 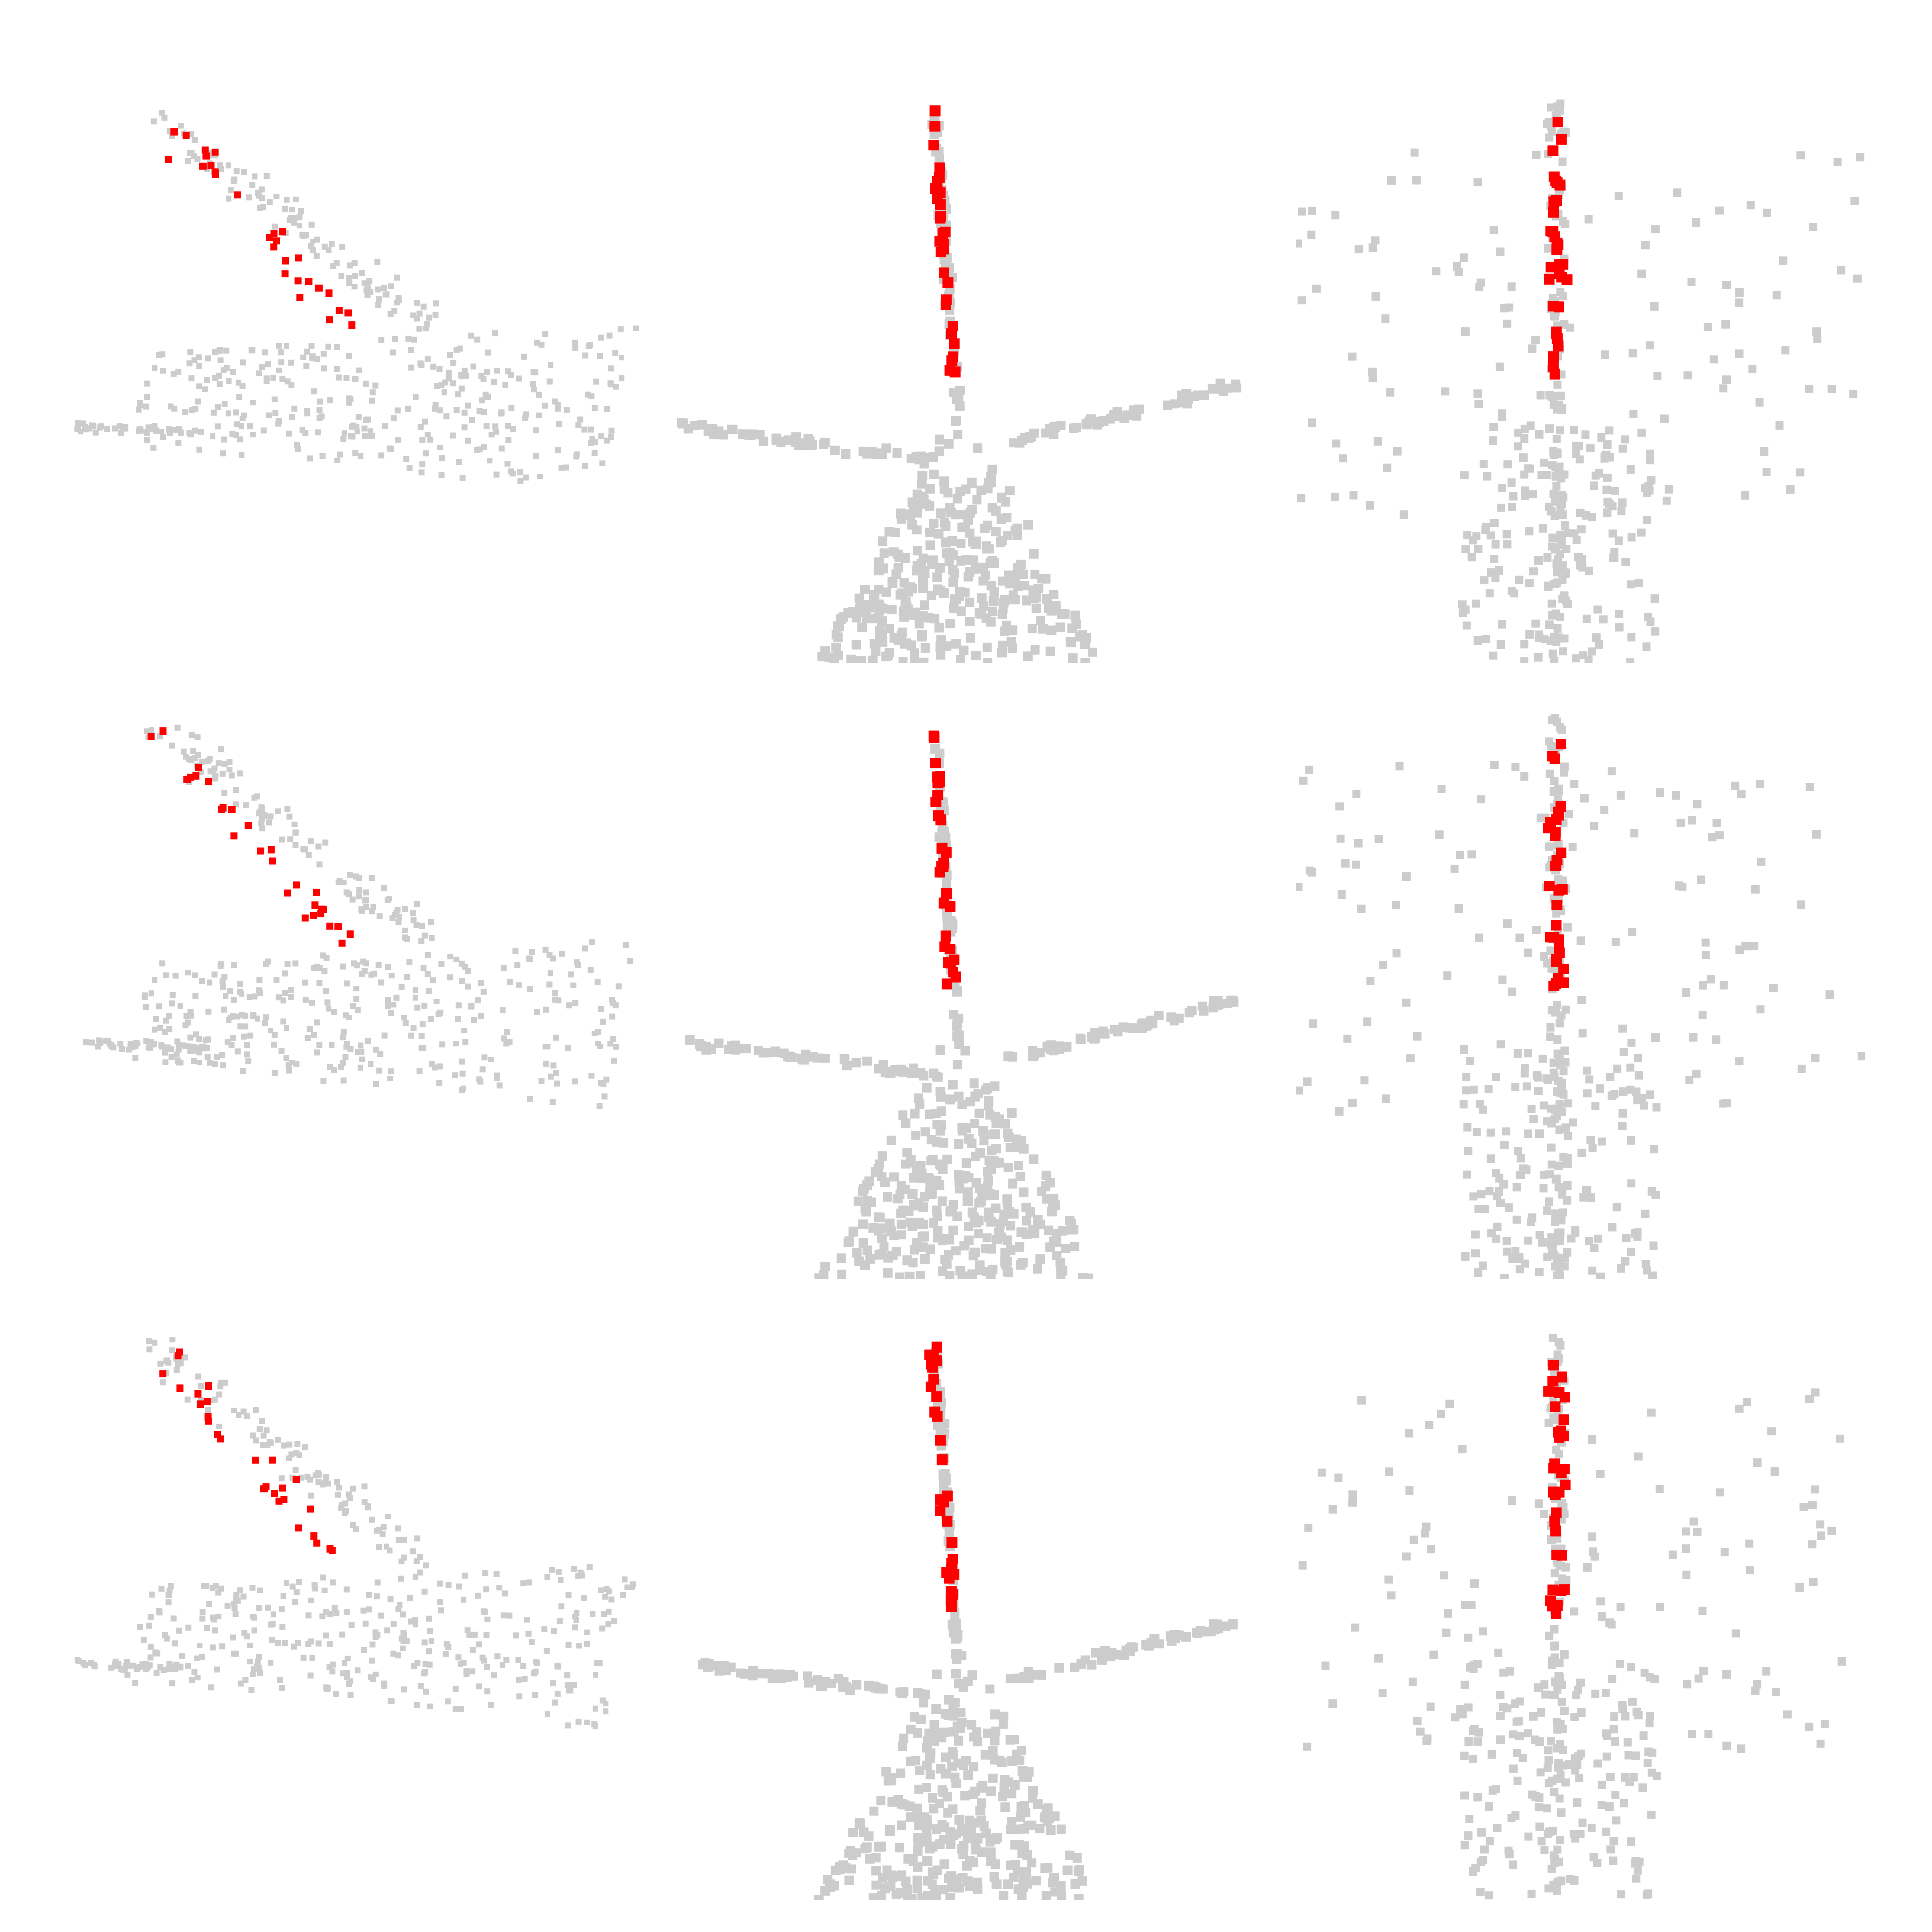 I want to click on point-cloud-front-view, so click(x=962, y=1005).